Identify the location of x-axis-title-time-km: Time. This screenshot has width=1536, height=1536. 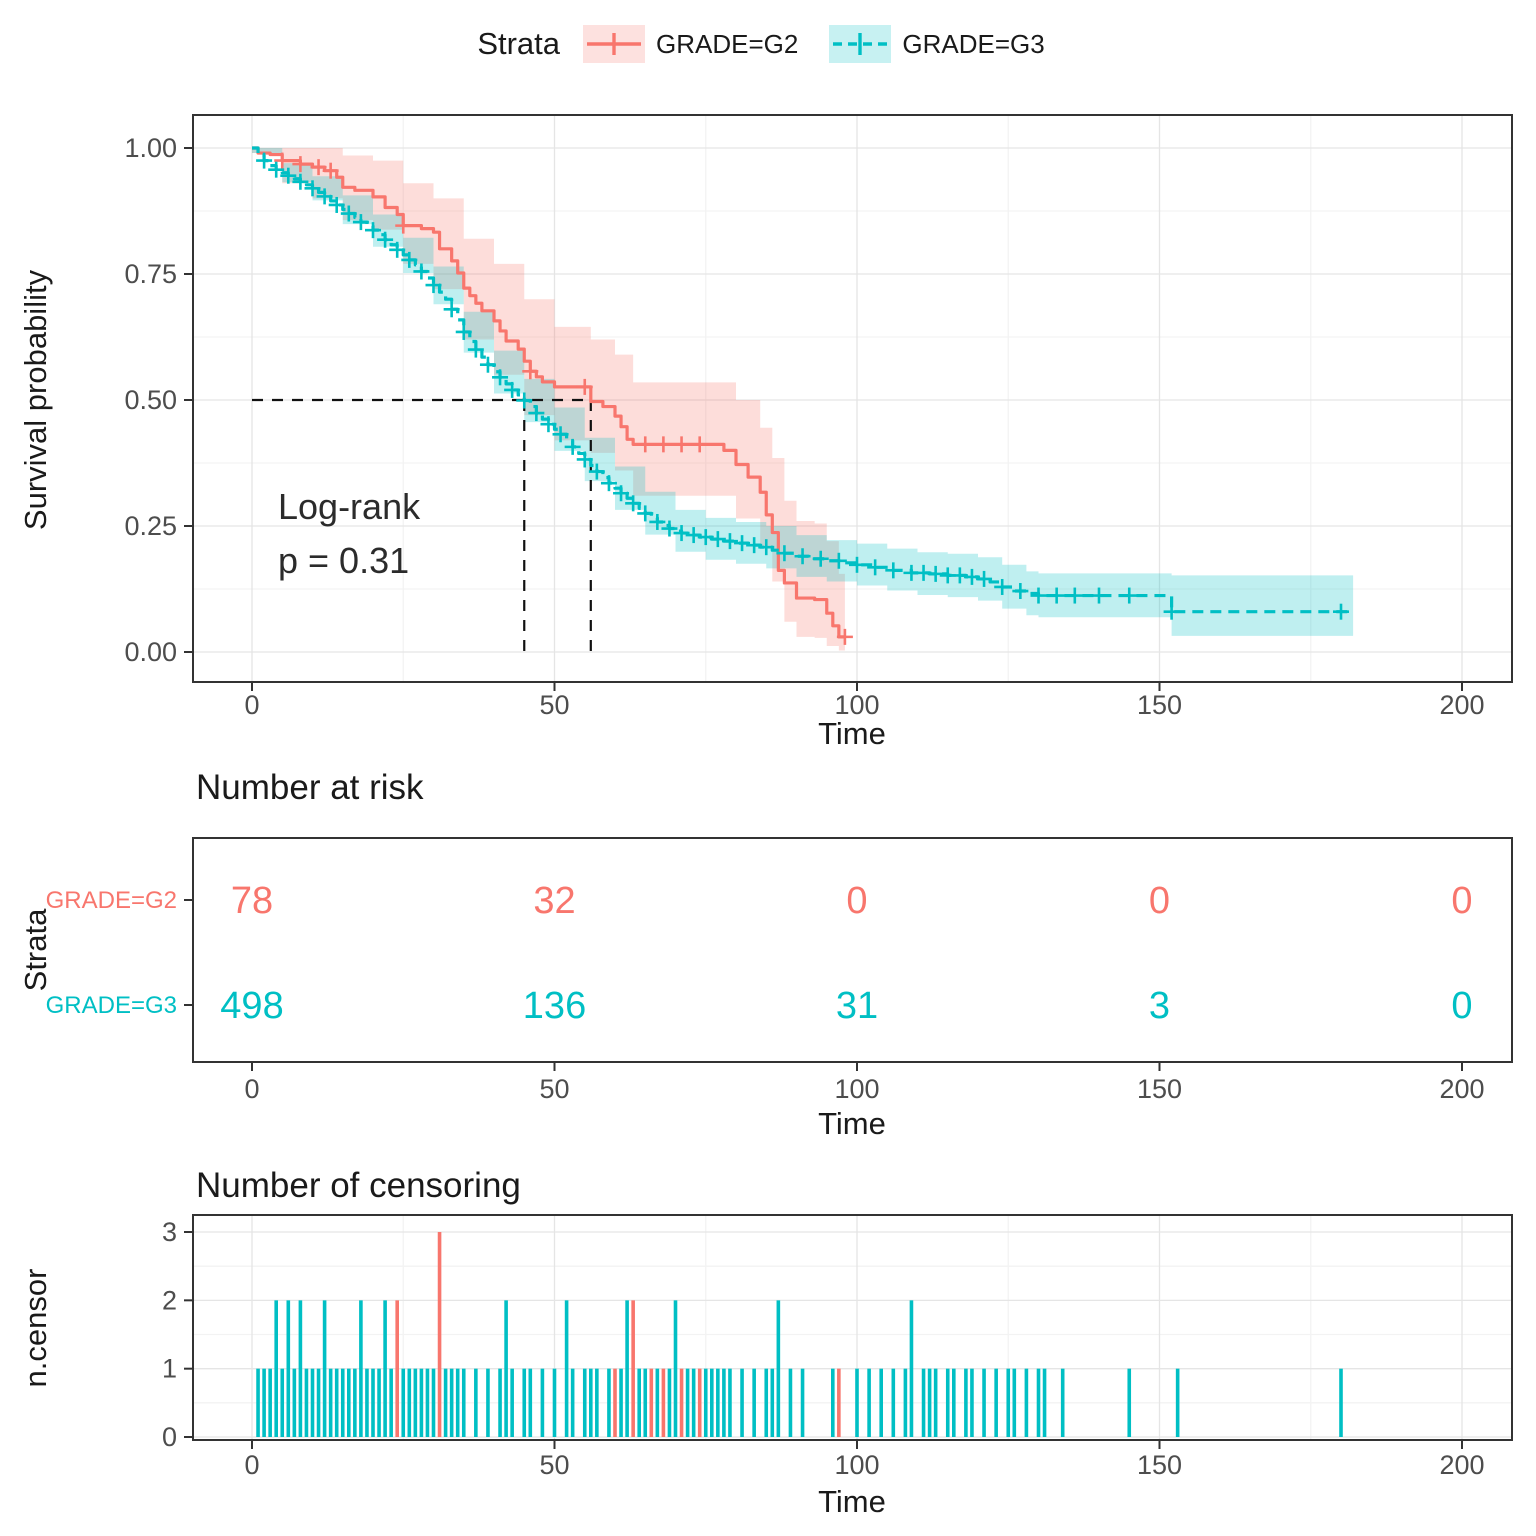
(852, 733).